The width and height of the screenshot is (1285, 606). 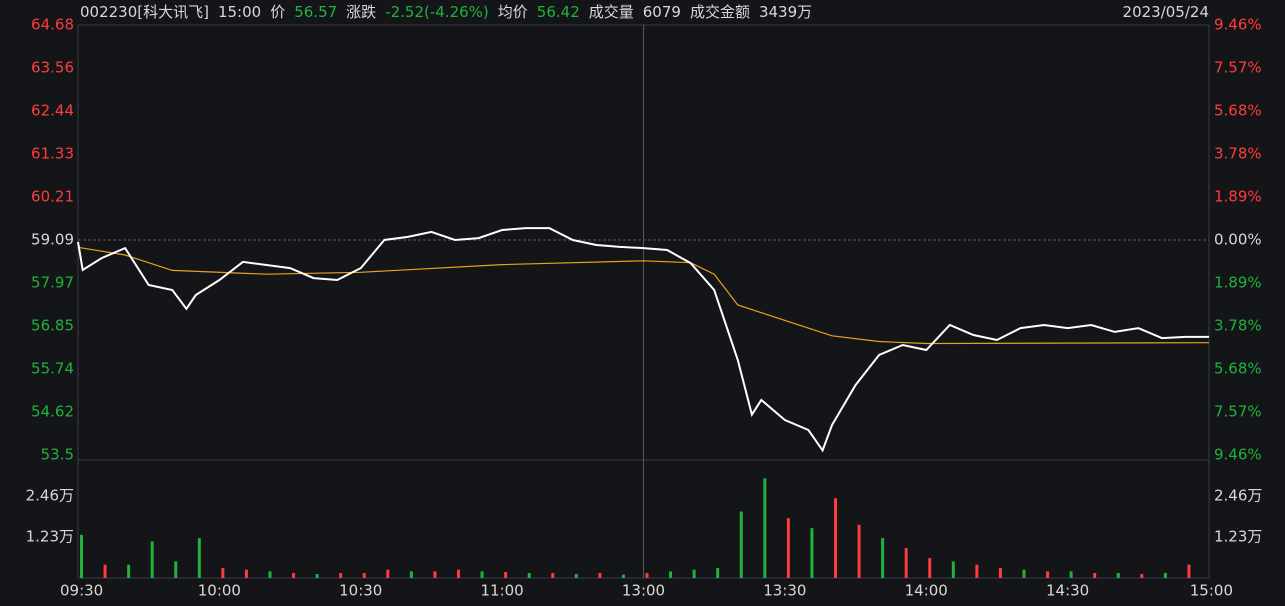 I want to click on y2-tick-label: 0.00%, so click(x=1238, y=240).